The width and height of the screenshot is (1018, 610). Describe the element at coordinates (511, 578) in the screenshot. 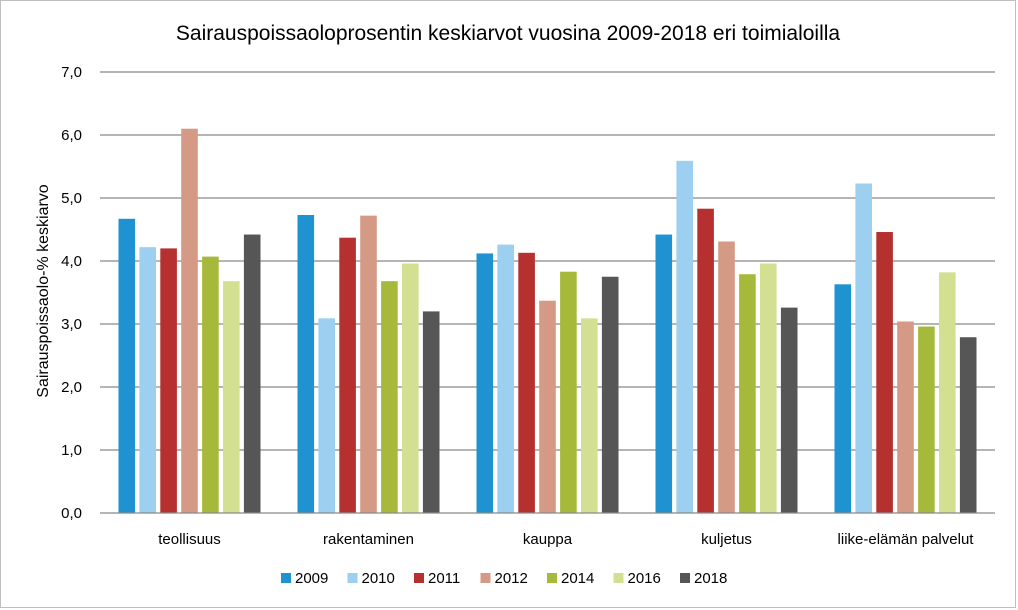

I see `legend-label: 2012` at that location.